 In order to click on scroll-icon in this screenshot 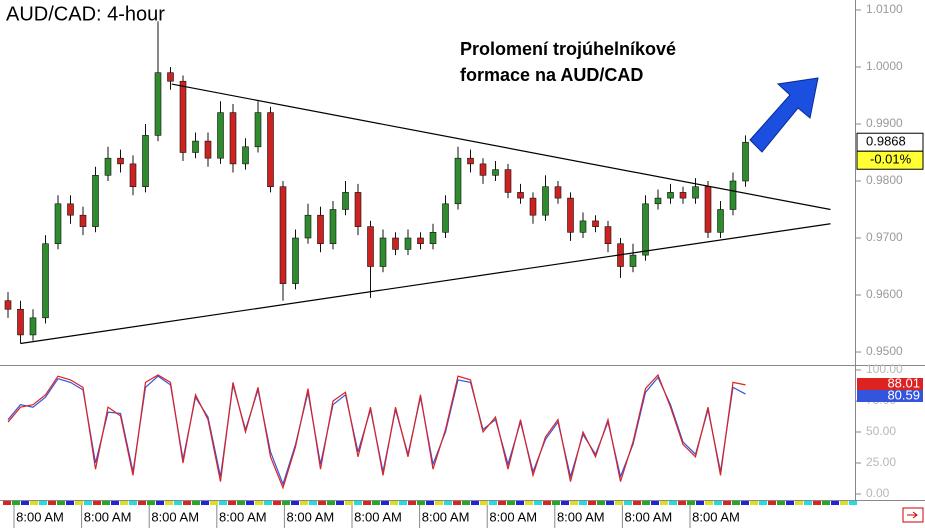, I will do `click(912, 515)`.